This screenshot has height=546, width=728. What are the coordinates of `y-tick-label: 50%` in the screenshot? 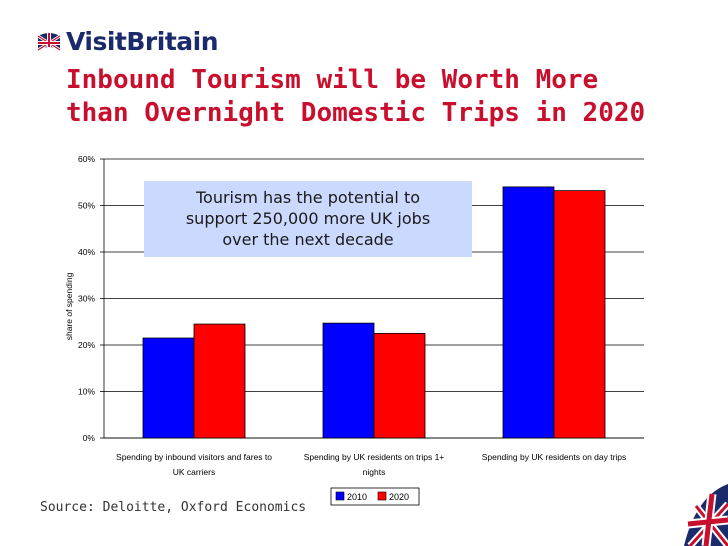 It's located at (86, 206).